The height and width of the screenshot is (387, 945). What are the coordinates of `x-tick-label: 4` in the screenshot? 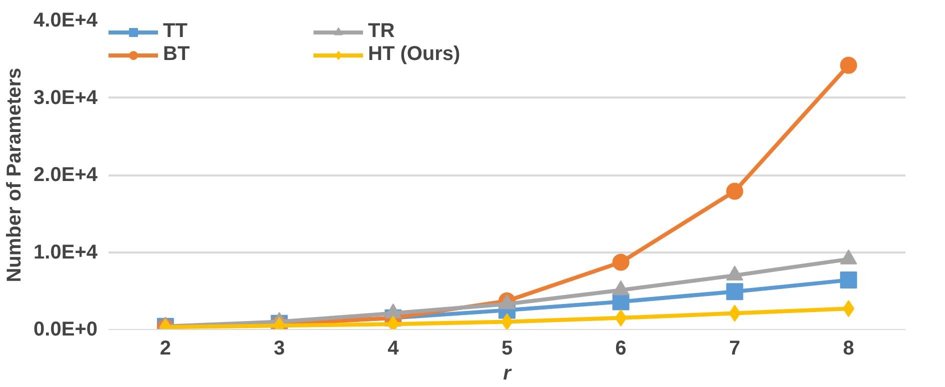 It's located at (394, 349).